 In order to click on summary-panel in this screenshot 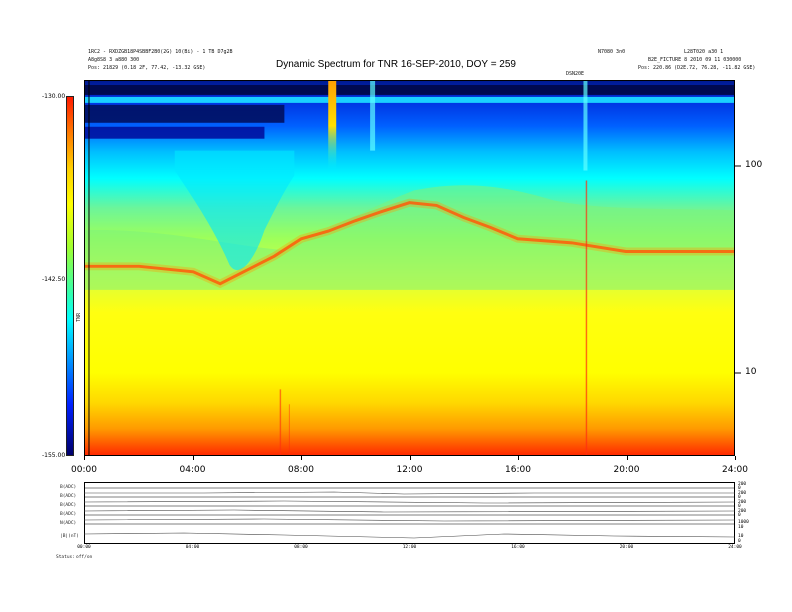, I will do `click(409, 513)`.